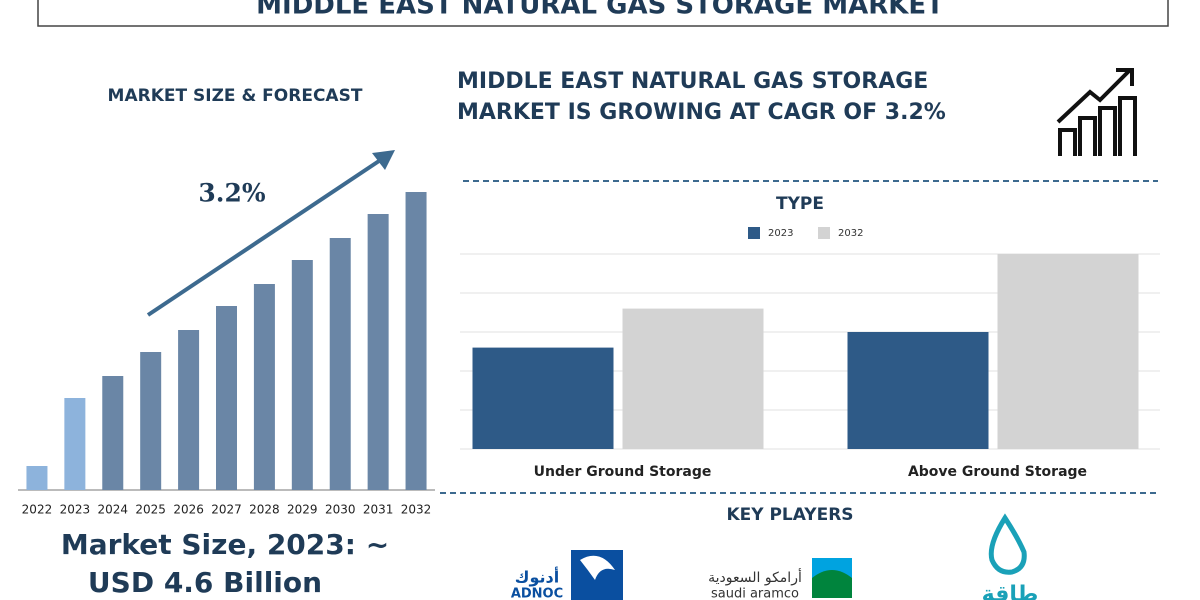  I want to click on x-tick-label: 2027, so click(226, 510).